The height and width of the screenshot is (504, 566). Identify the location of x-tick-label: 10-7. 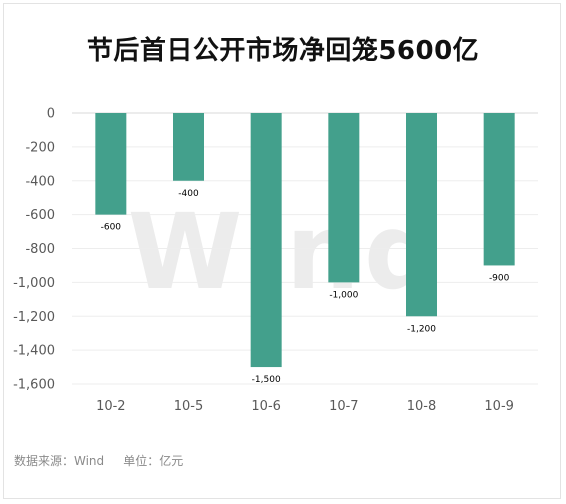
(344, 406).